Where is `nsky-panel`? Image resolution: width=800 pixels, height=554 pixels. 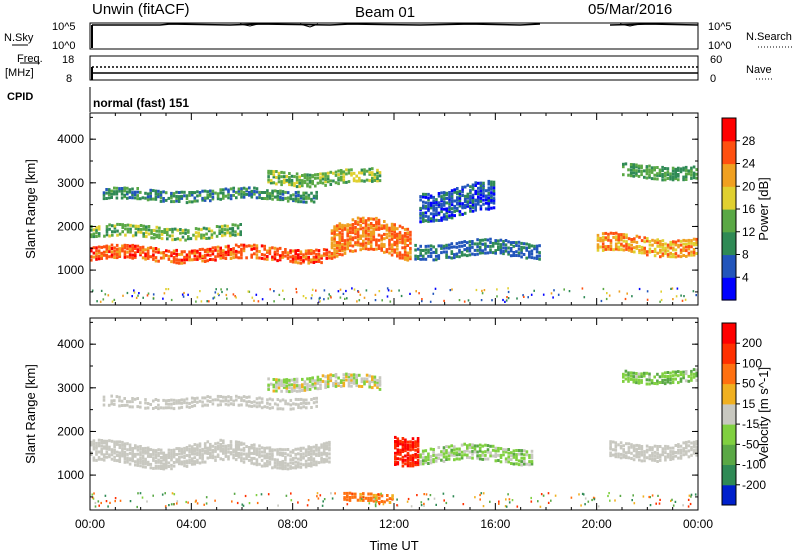 nsky-panel is located at coordinates (394, 36).